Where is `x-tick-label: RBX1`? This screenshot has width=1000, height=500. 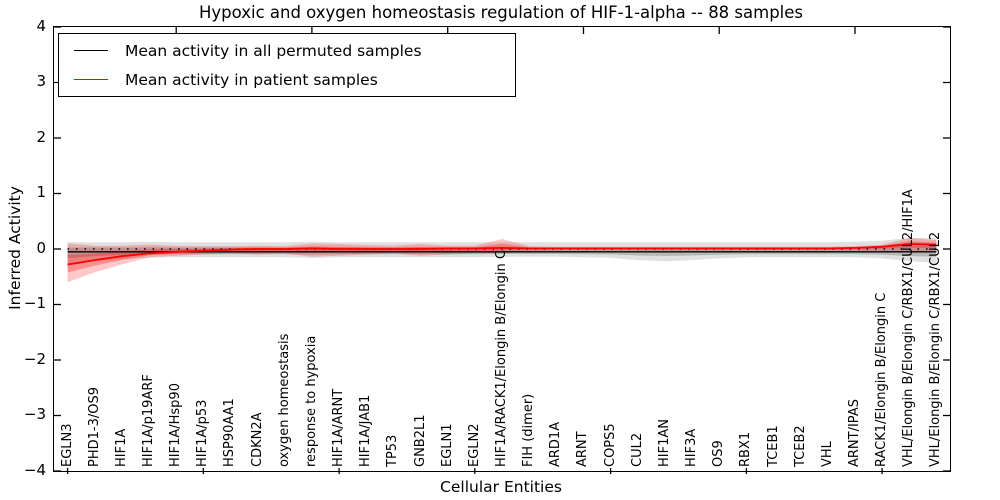
x-tick-label: RBX1 is located at coordinates (746, 449).